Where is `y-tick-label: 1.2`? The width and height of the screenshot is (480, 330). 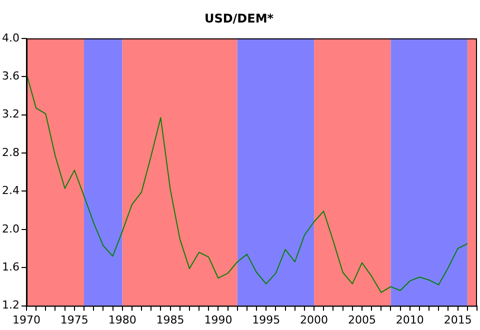
y-tick-label: 1.2 is located at coordinates (11, 305).